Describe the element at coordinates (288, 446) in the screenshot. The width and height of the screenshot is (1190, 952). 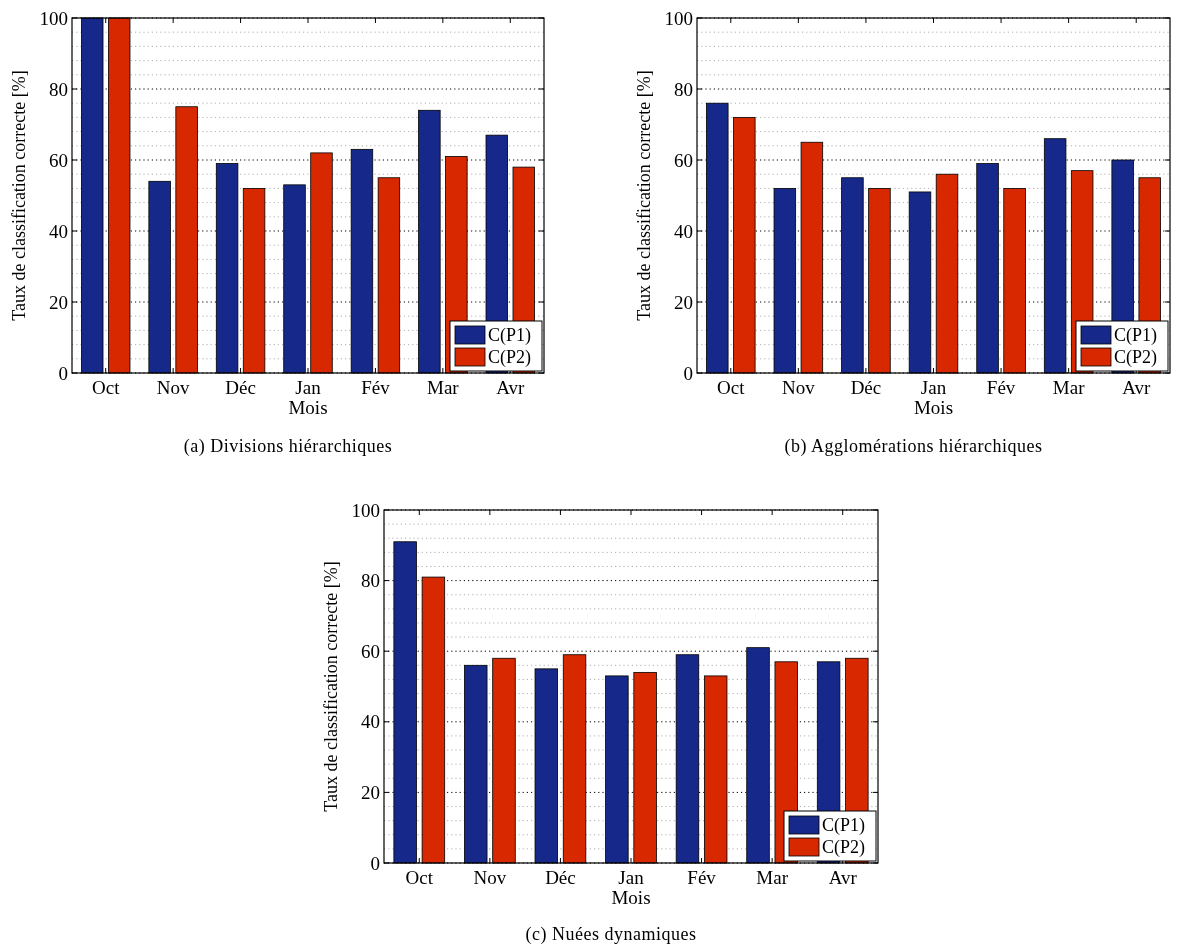
I see `text: (a) Divisions hiérarchiques` at that location.